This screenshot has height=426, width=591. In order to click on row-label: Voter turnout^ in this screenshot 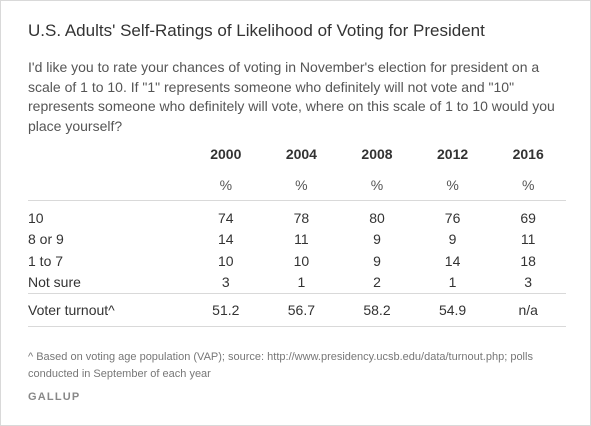, I will do `click(71, 310)`.